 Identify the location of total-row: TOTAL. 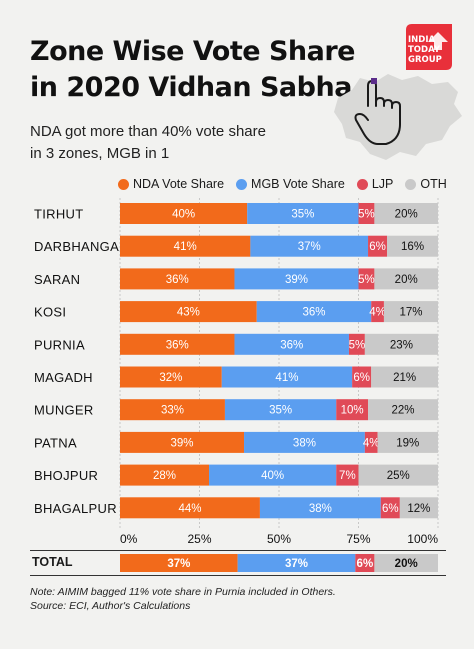
(238, 563).